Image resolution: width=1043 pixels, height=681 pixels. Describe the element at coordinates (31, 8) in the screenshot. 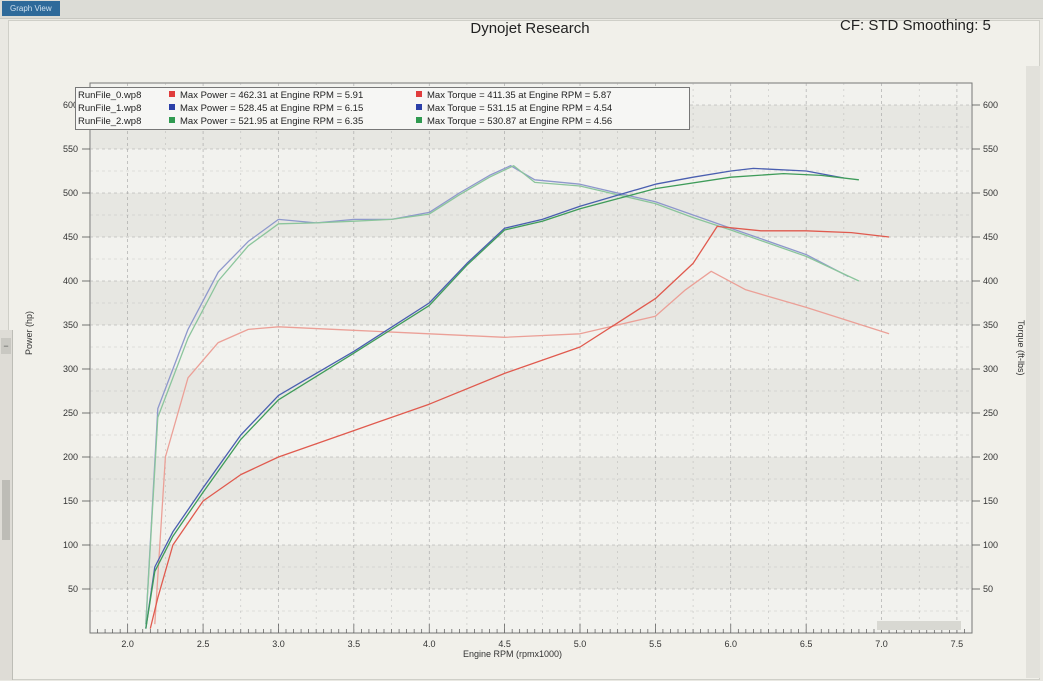

I see `graph-view-tab: Graph View` at that location.